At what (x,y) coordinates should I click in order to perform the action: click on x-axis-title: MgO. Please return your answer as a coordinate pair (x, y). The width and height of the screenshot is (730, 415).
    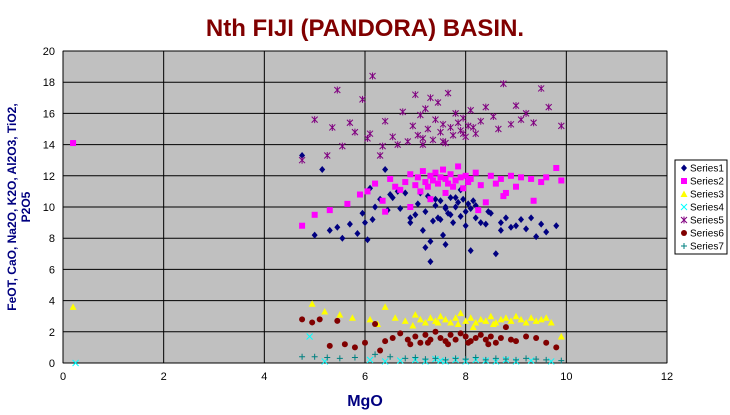
    Looking at the image, I should click on (365, 401).